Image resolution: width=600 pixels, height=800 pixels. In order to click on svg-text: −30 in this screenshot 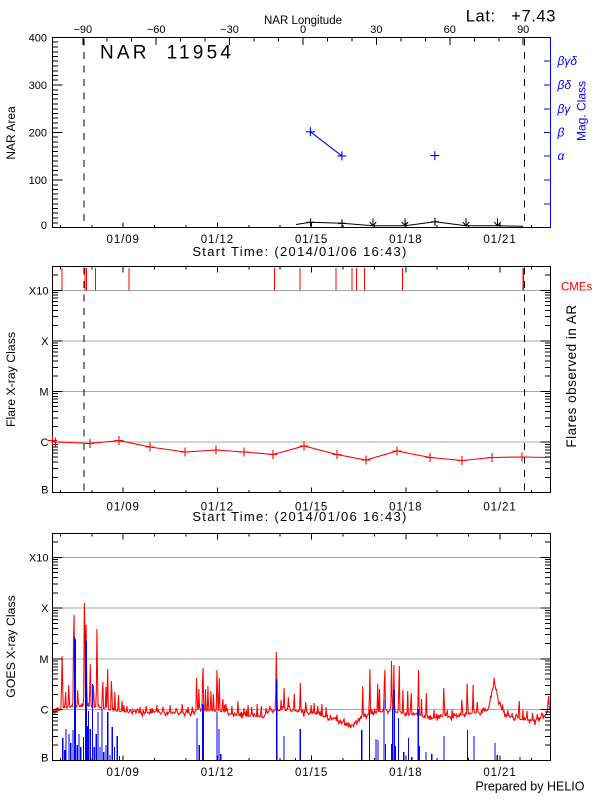, I will do `click(229, 30)`.